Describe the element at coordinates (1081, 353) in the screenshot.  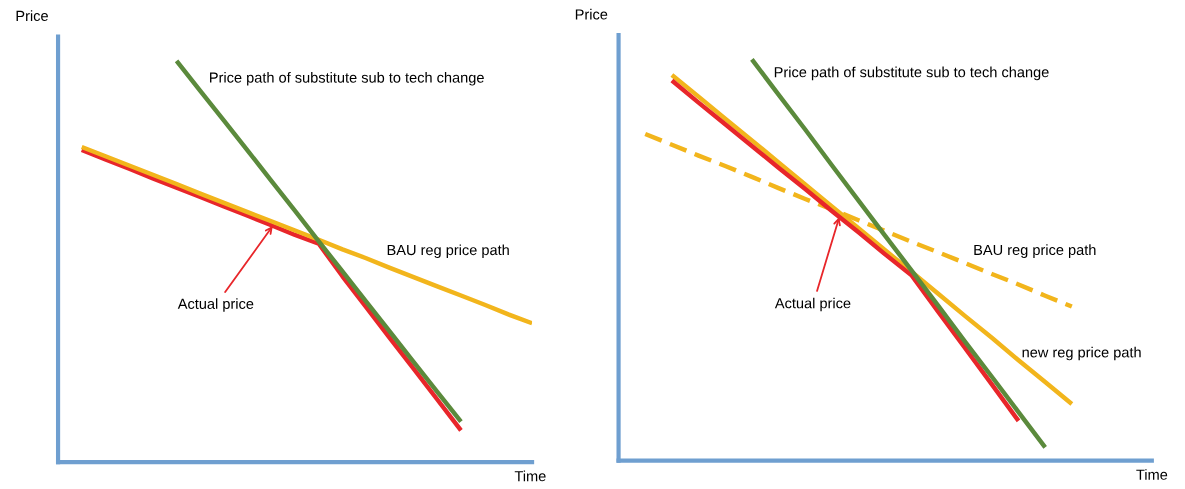
I see `series-label: new reg price path` at that location.